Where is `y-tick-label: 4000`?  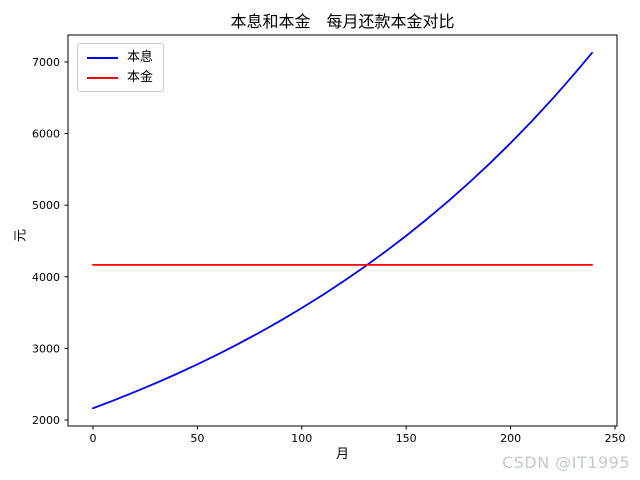 y-tick-label: 4000 is located at coordinates (46, 277).